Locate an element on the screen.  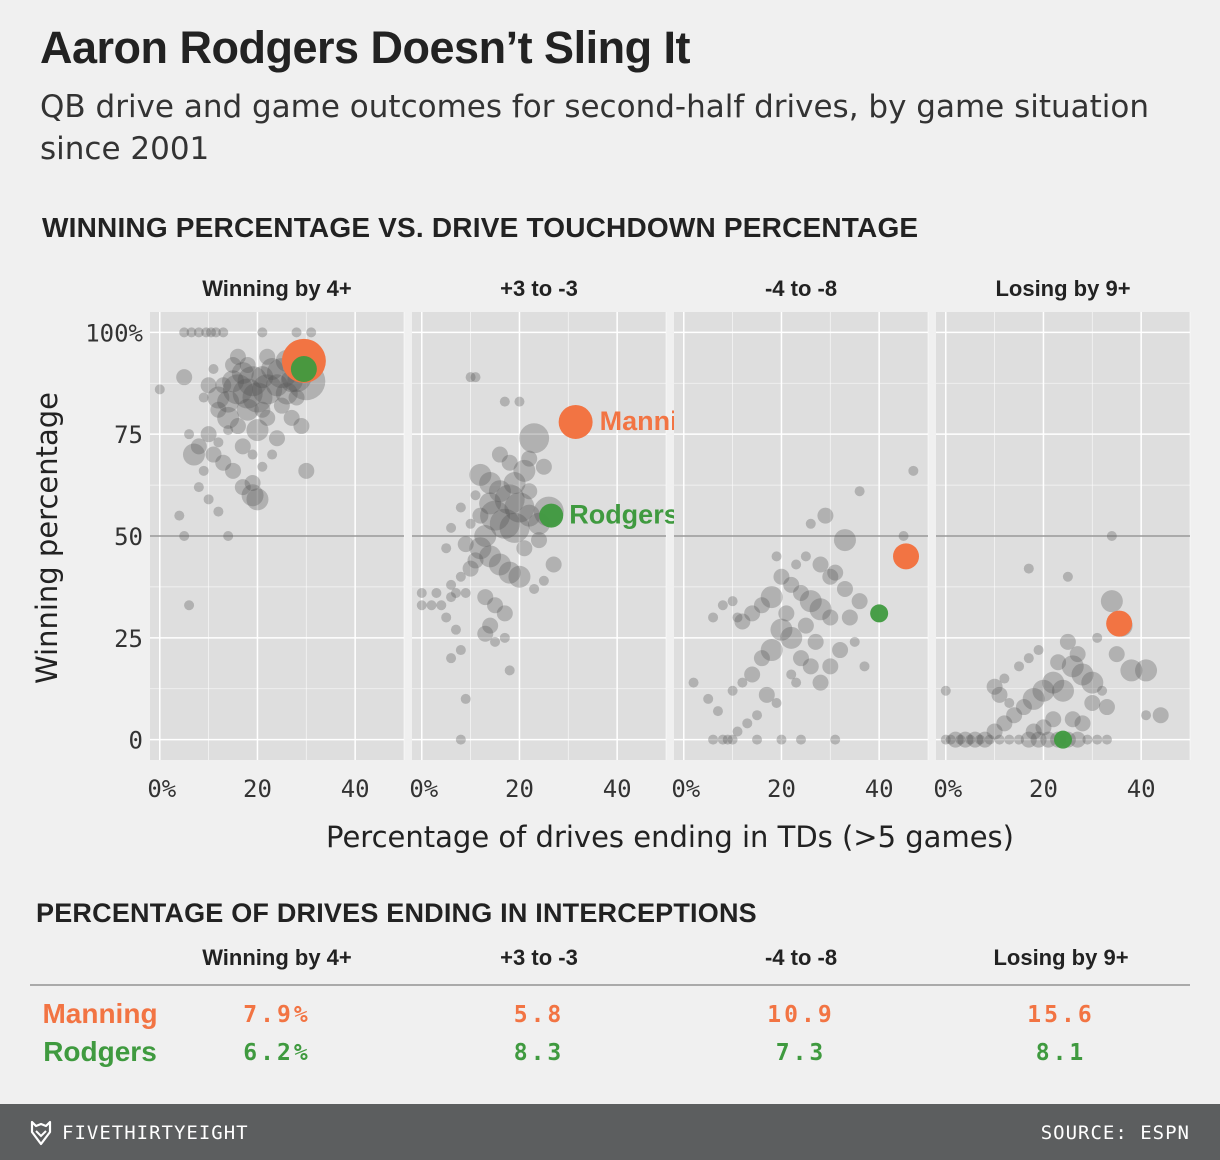
y-tick-label: 0 is located at coordinates (136, 741).